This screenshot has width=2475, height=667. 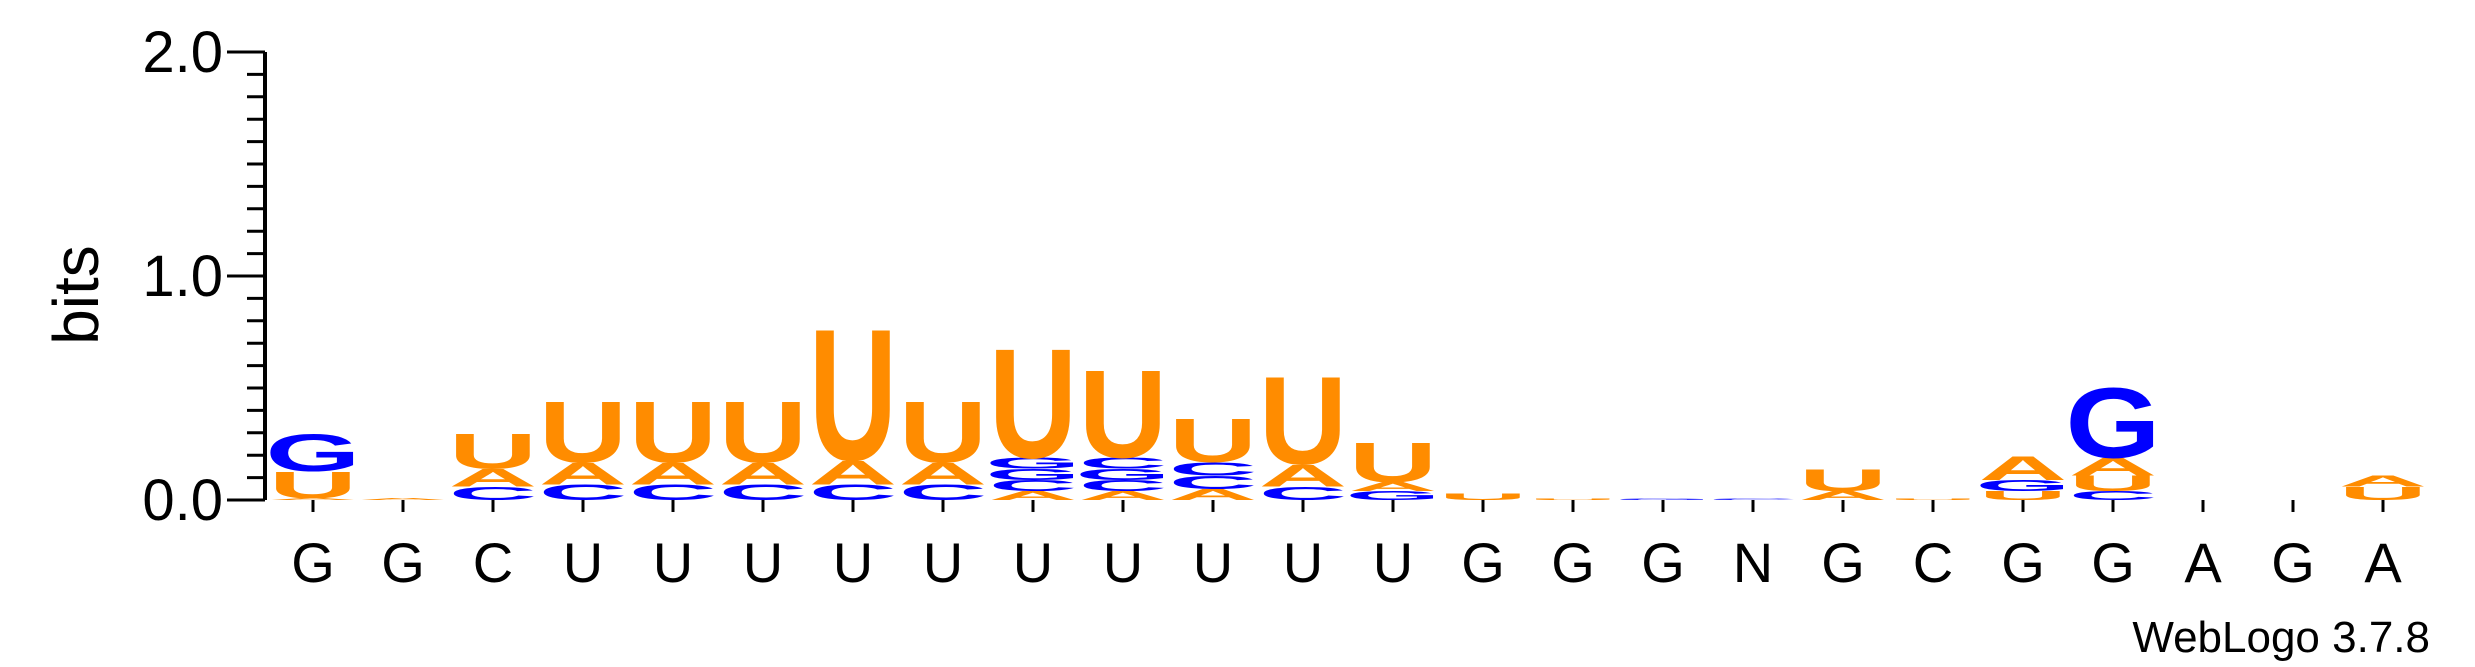 I want to click on y-tick-label: 2.0, so click(x=182, y=52).